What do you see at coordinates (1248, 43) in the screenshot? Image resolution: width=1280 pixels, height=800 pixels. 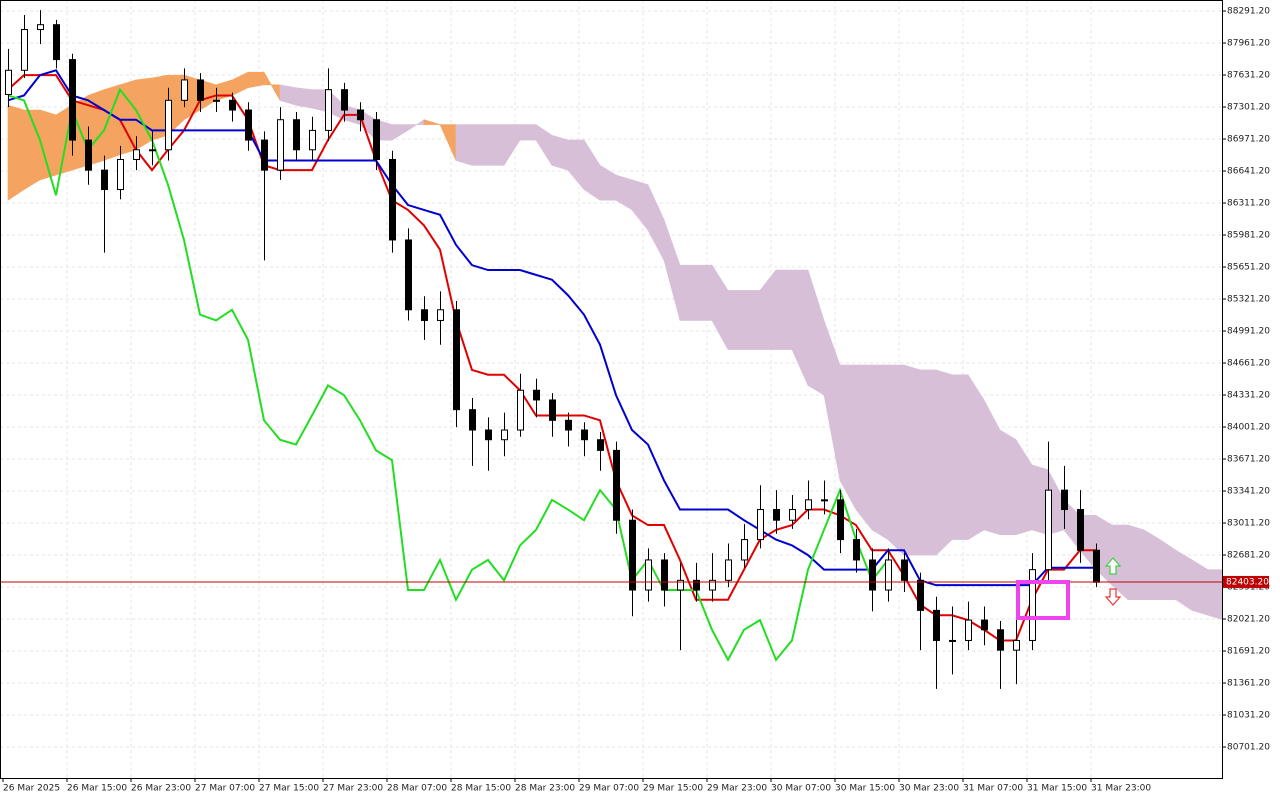 I see `y-tick-label: 87961.20` at bounding box center [1248, 43].